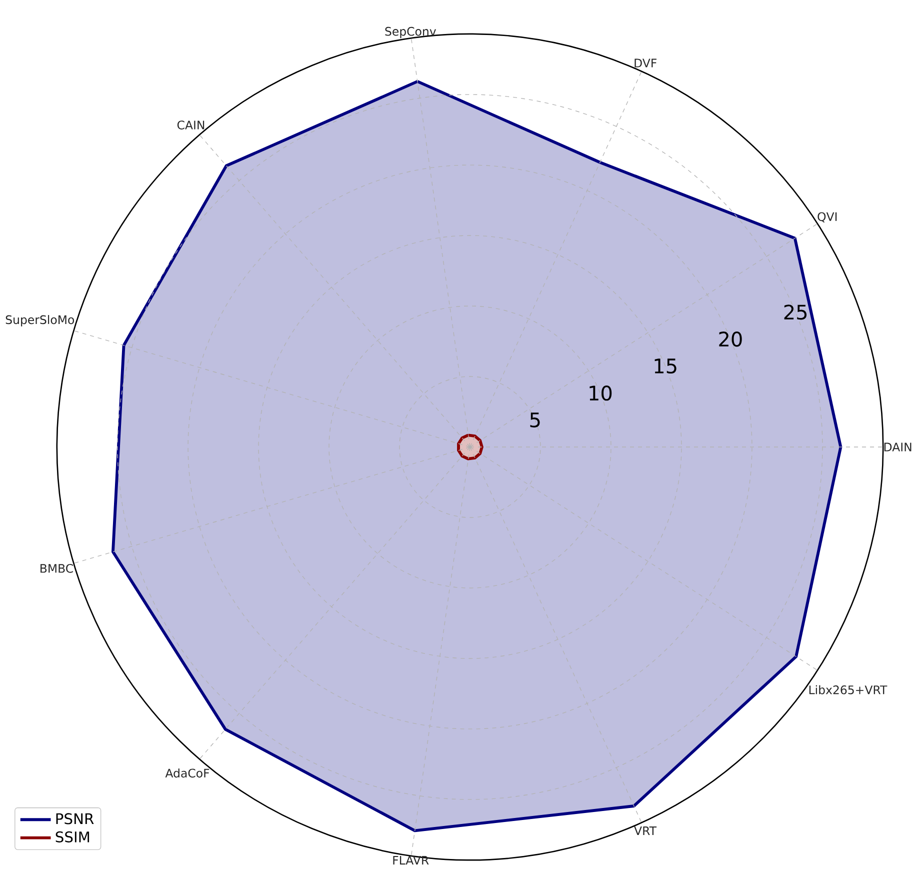  I want to click on spoke-label: DVF, so click(645, 63).